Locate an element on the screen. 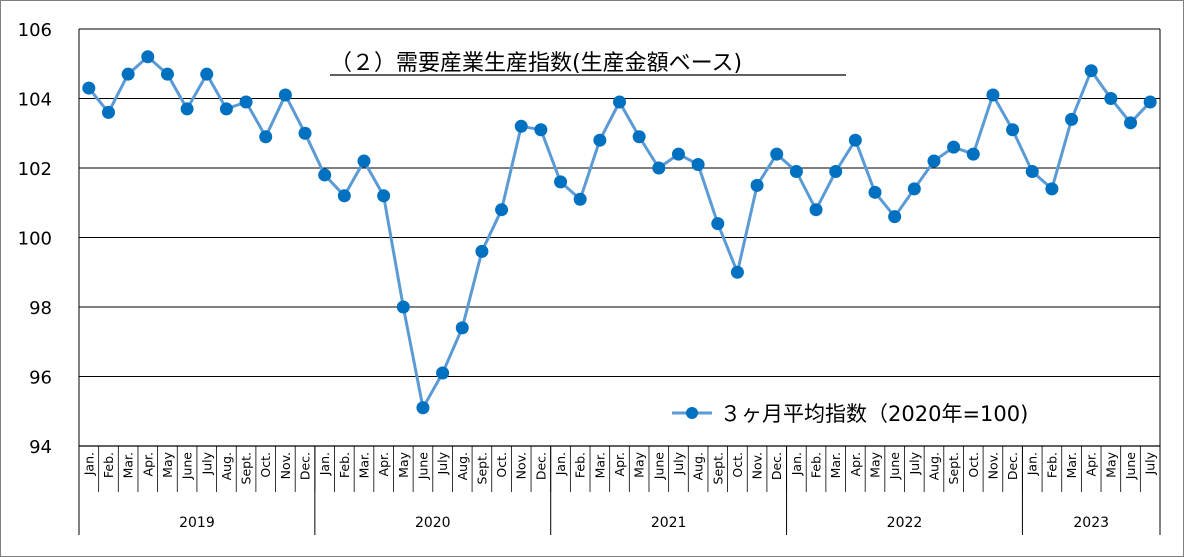 The image size is (1184, 557). chart-title-text: （２）需要産業生産指数(生産金額ベース) is located at coordinates (536, 63).